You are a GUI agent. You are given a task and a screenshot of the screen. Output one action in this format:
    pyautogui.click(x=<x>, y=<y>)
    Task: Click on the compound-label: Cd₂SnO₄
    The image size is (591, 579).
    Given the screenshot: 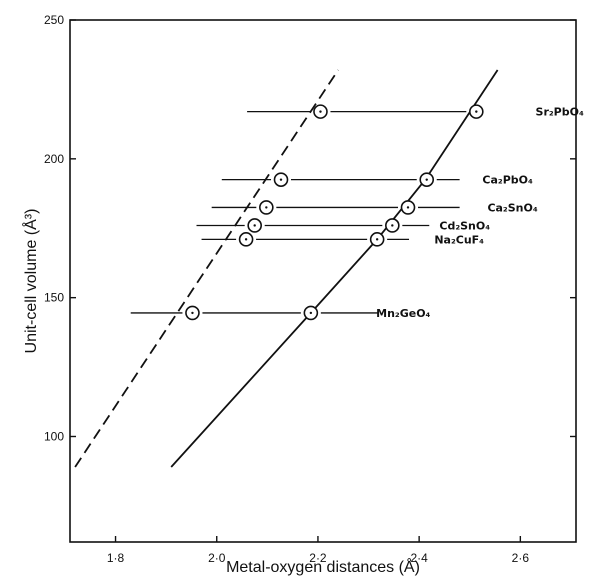 What is the action you would take?
    pyautogui.click(x=464, y=225)
    